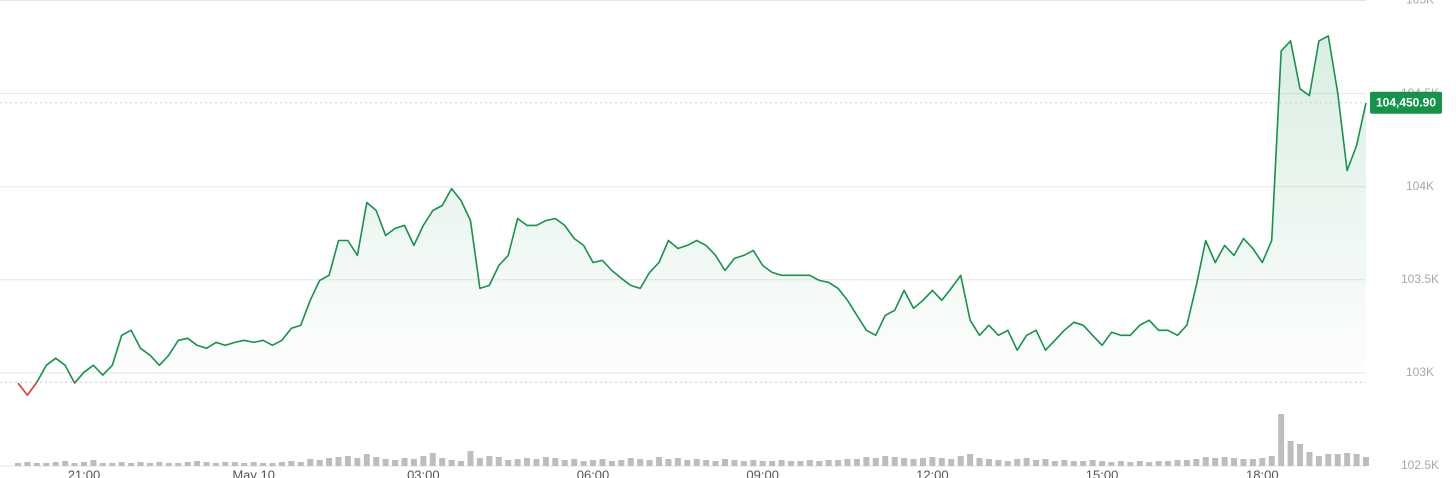  I want to click on x-tick-label: May 10, so click(253, 472).